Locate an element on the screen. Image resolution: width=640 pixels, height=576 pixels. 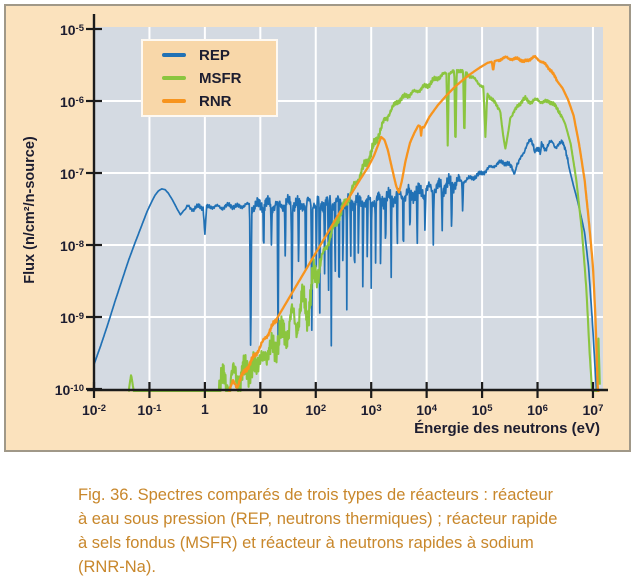
caption-line-4: (RNR-Na). is located at coordinates (117, 567).